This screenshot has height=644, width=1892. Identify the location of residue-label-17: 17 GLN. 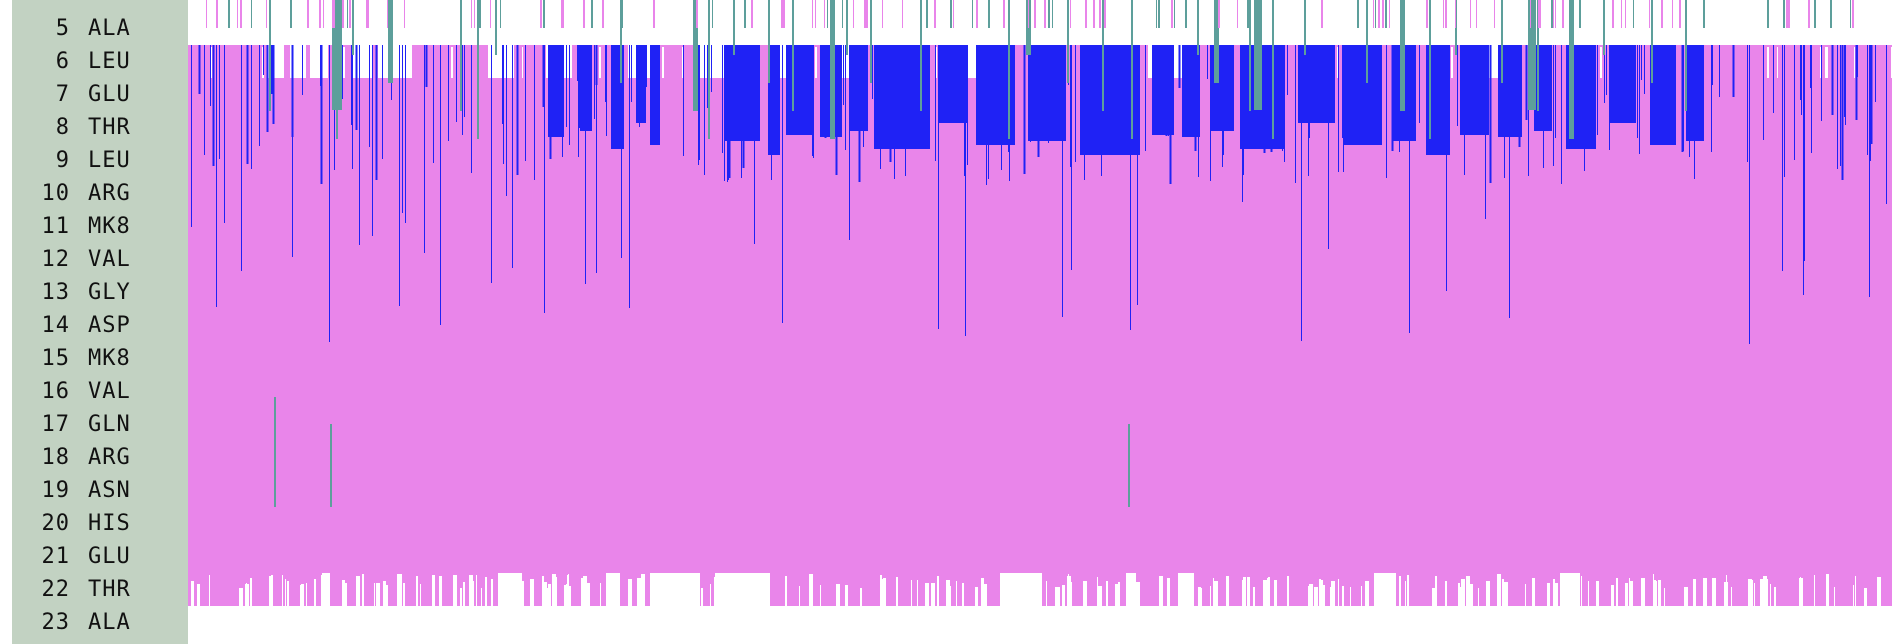
(100, 424).